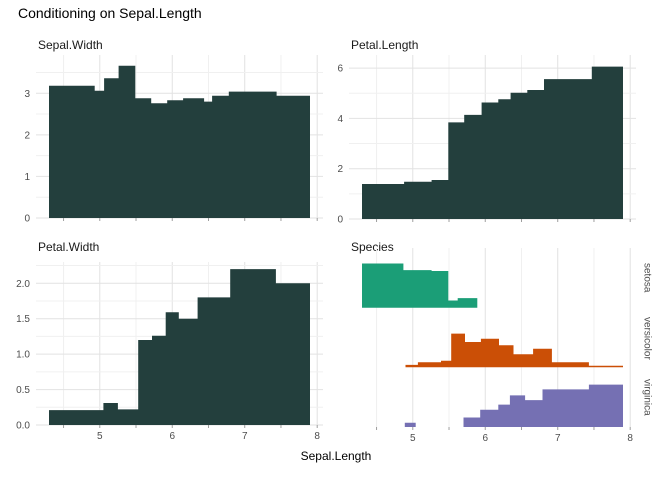  I want to click on y-tick-label: 1, so click(27, 177).